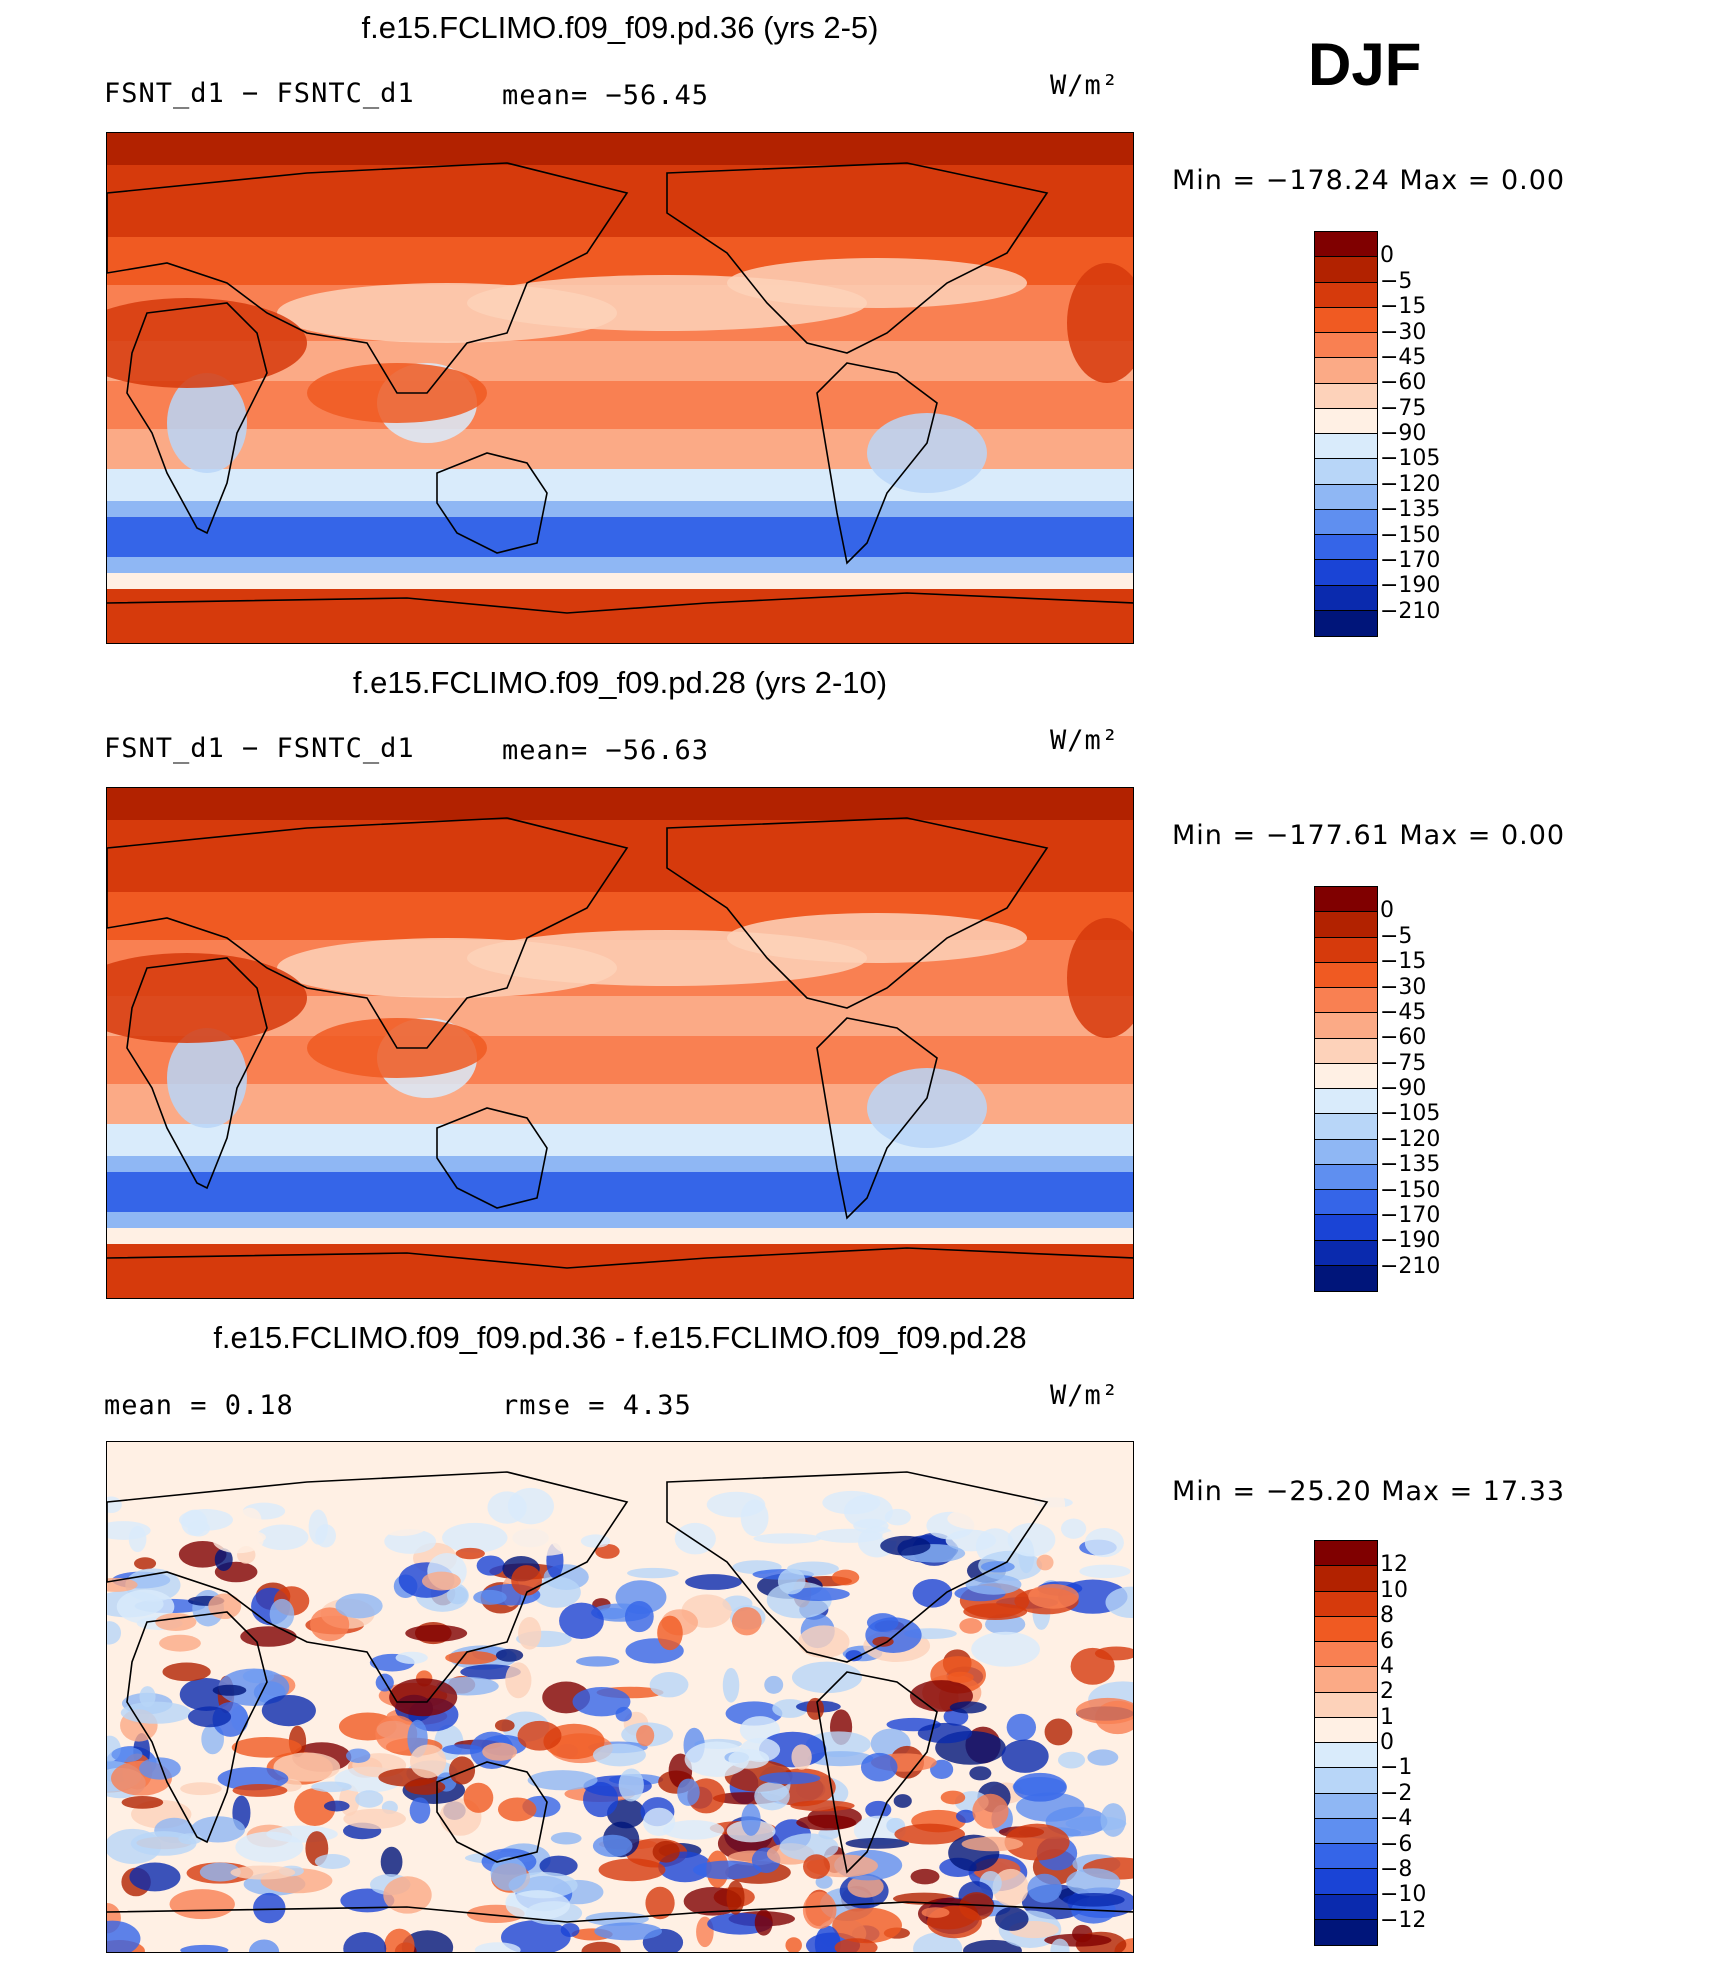  What do you see at coordinates (1394, 1565) in the screenshot?
I see `colorbar-tick-label: 12` at bounding box center [1394, 1565].